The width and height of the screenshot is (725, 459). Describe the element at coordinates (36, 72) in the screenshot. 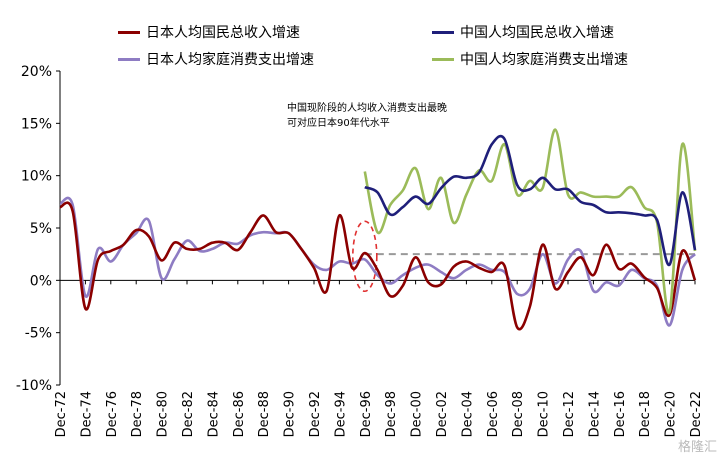

I see `y-tick-label: 20%` at that location.